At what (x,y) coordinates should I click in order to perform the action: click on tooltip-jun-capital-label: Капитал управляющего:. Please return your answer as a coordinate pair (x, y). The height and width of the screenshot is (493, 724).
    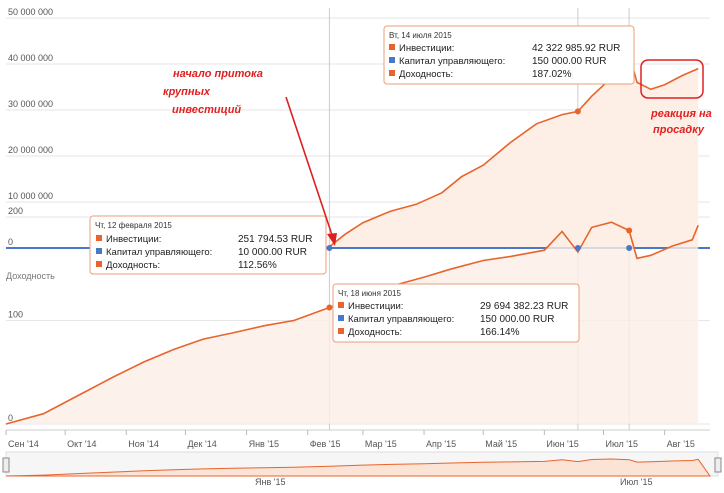
    Looking at the image, I should click on (401, 319).